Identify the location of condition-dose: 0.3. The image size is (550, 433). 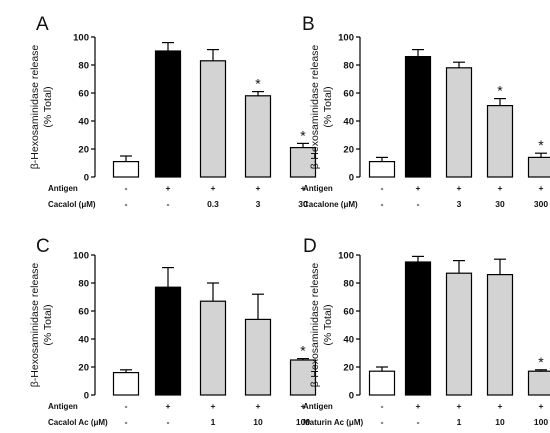
(213, 204).